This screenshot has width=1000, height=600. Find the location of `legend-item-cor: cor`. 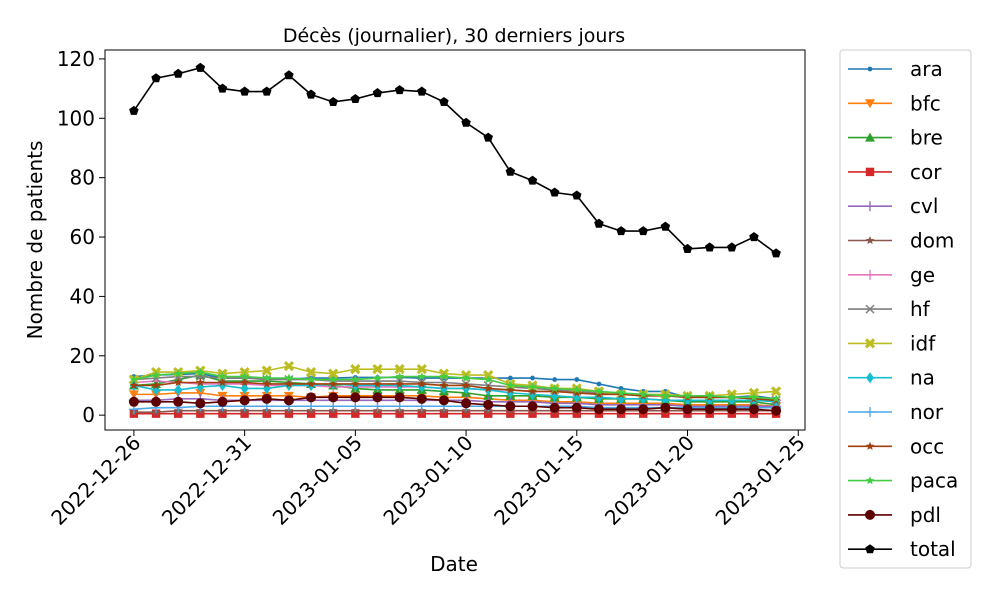

legend-item-cor: cor is located at coordinates (895, 172).